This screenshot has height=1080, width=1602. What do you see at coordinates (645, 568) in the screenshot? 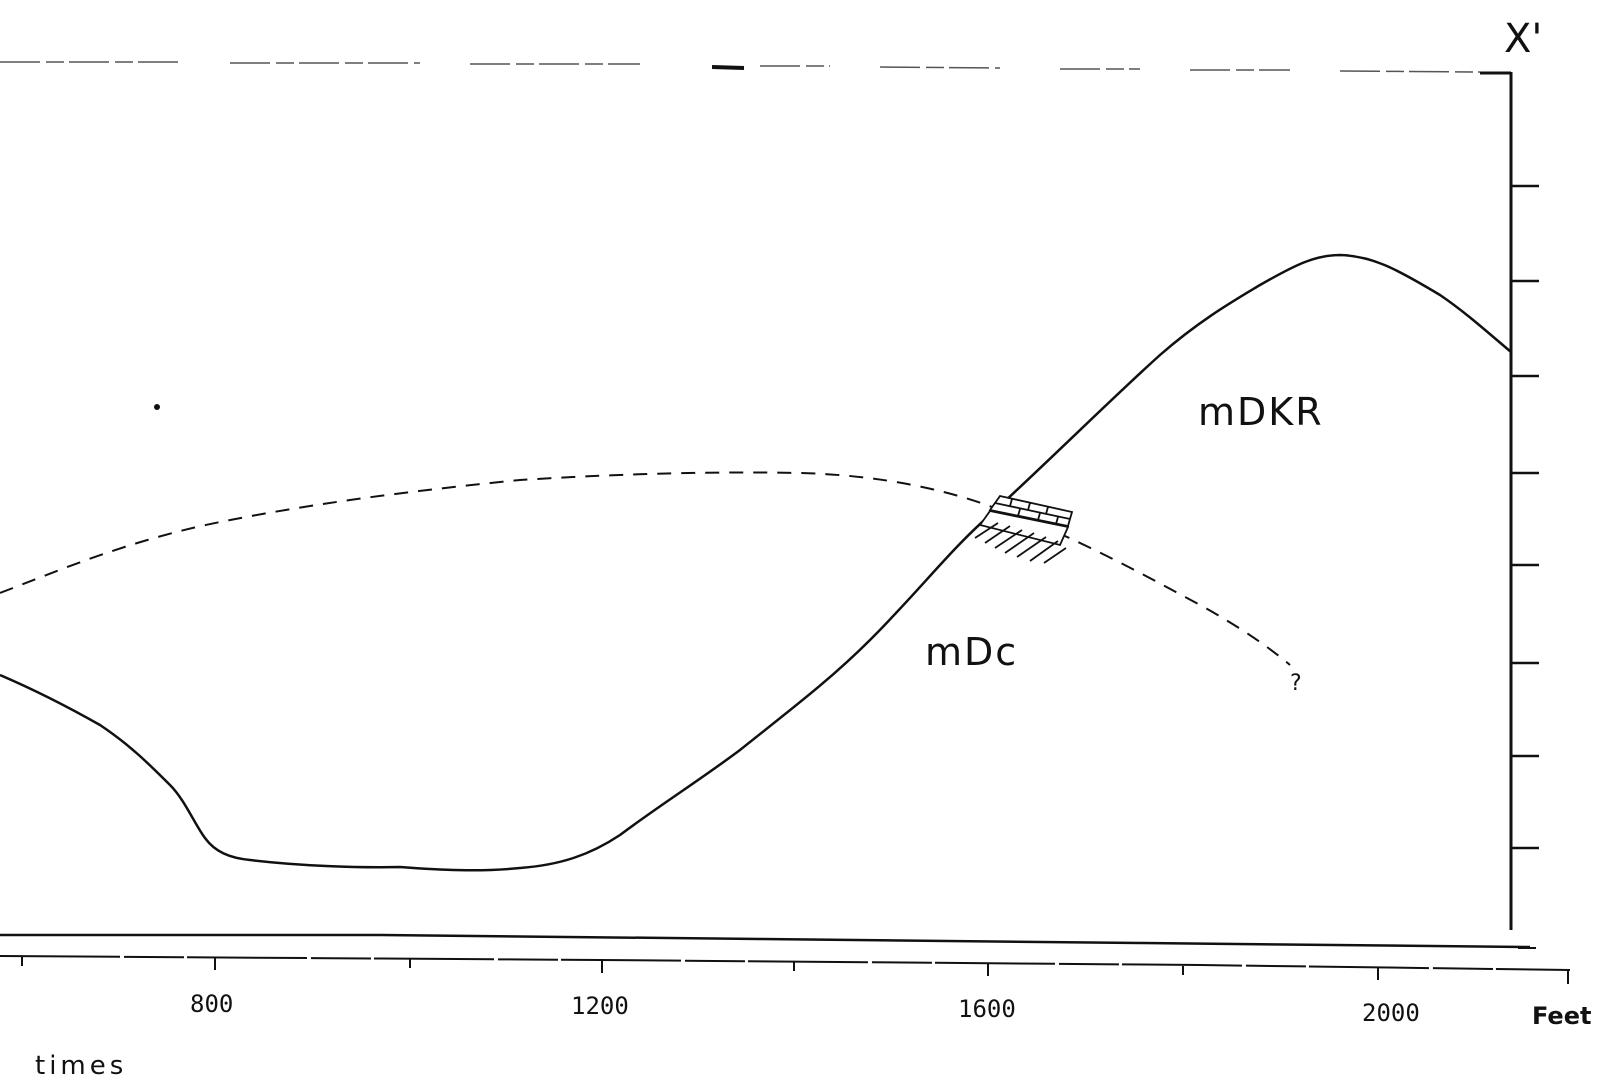
I see `unit-contact-line` at bounding box center [645, 568].